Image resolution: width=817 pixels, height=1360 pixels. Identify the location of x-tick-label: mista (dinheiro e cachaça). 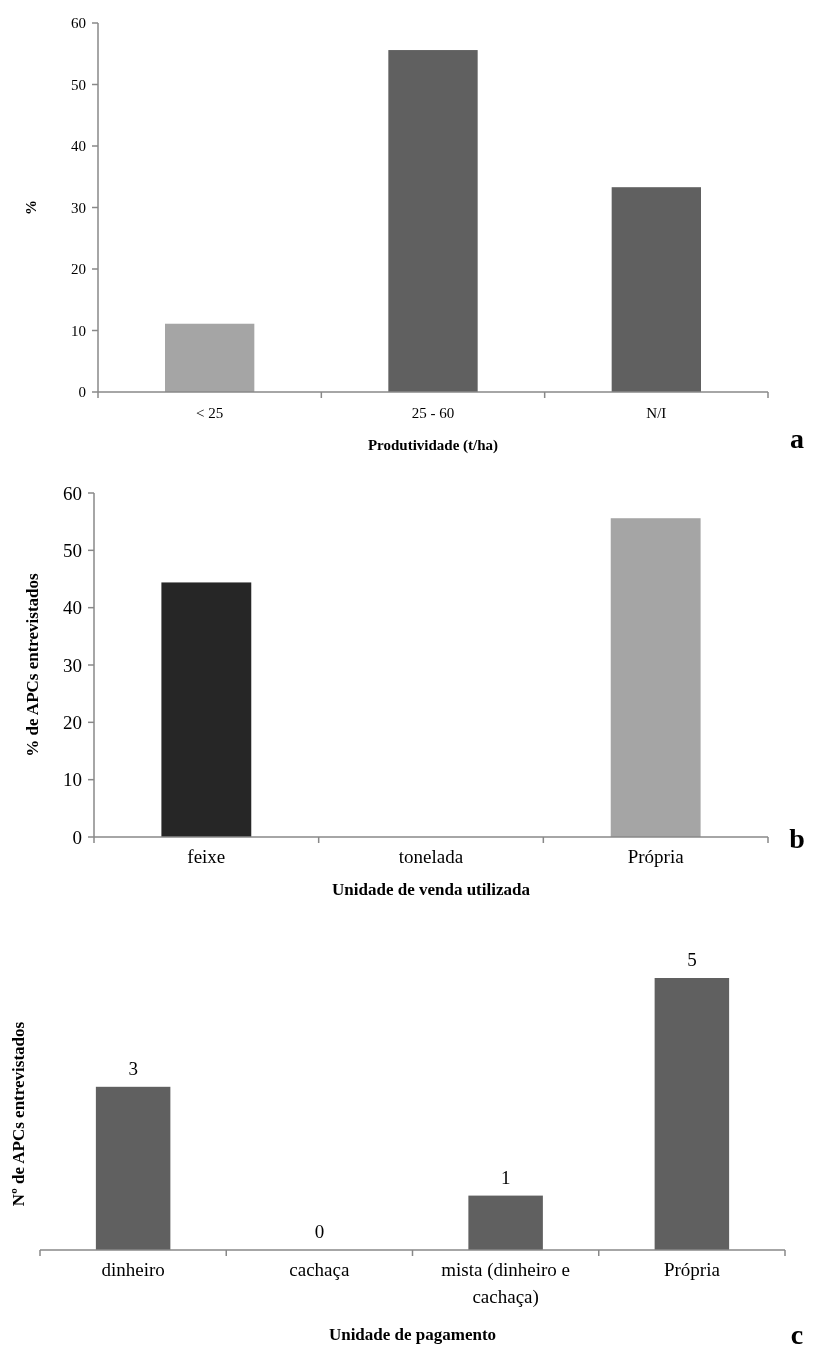
(505, 1283).